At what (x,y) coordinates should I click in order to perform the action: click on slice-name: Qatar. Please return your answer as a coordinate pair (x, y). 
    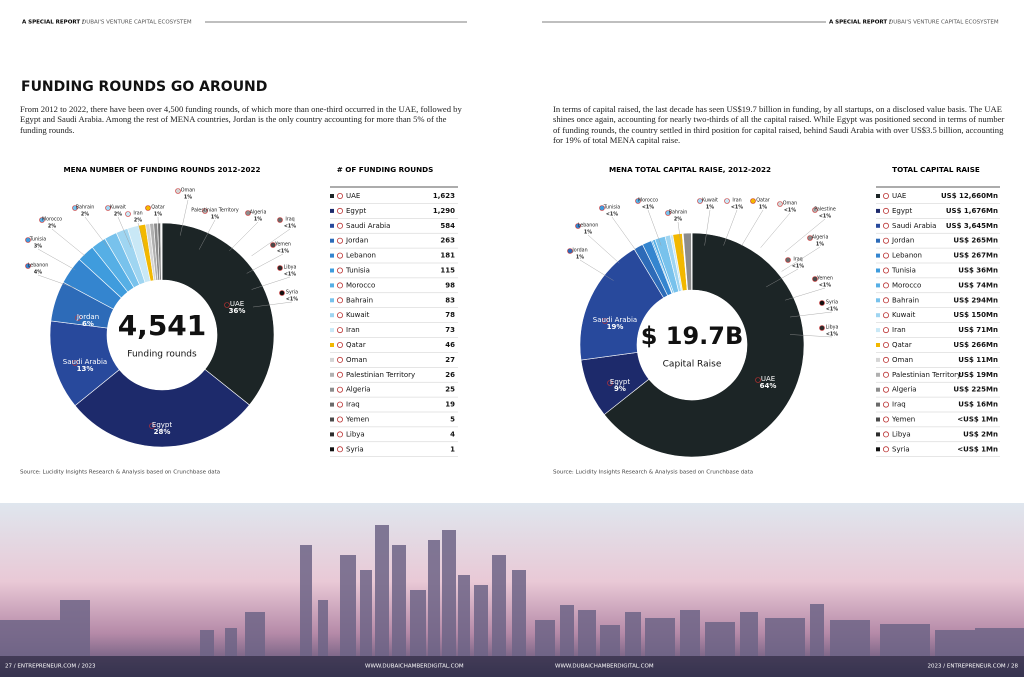
    Looking at the image, I should click on (763, 201).